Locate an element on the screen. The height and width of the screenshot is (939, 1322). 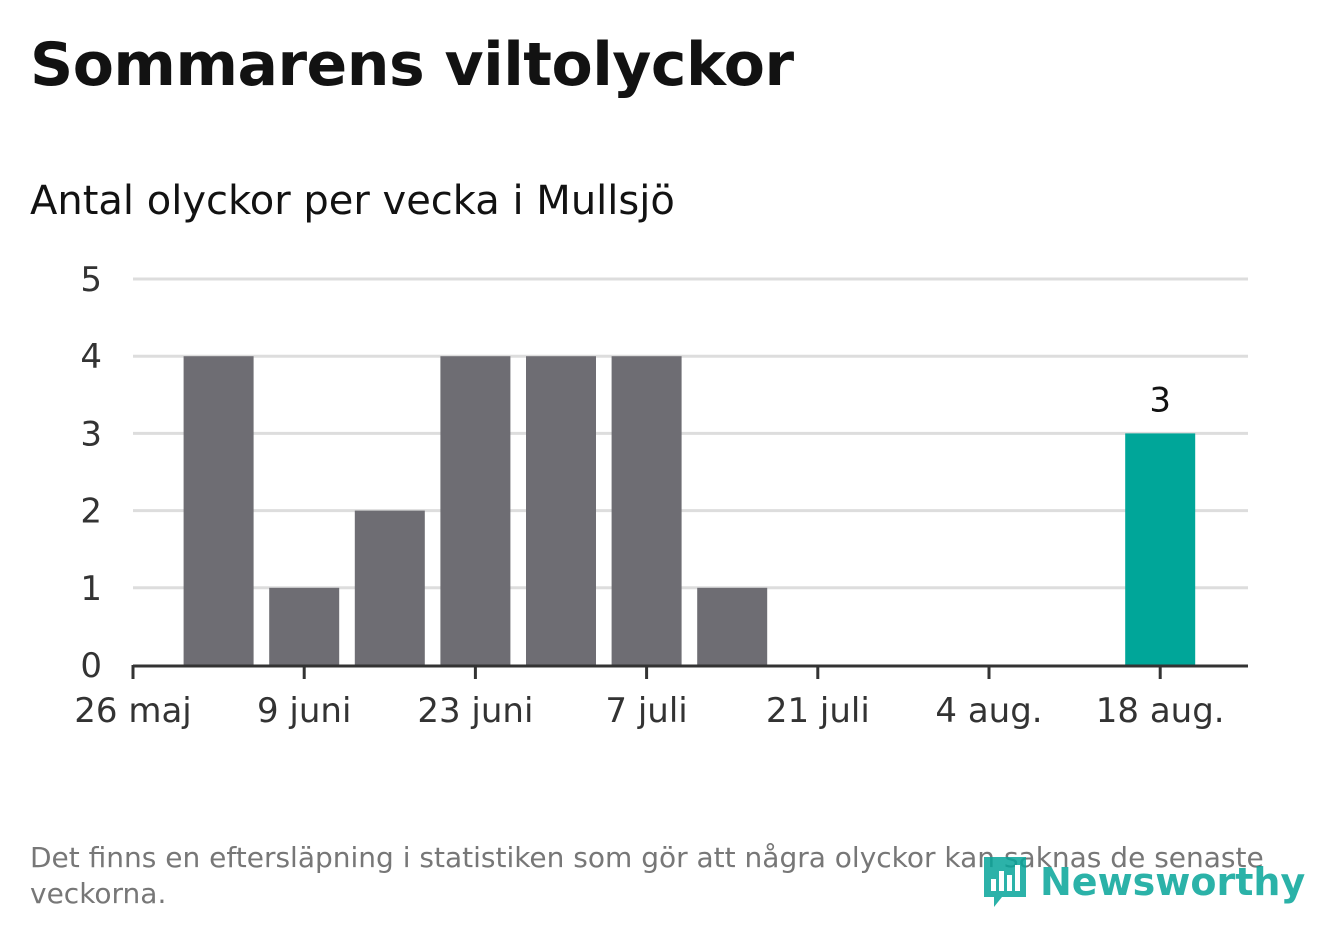
bar-2-juni is located at coordinates (218, 510).